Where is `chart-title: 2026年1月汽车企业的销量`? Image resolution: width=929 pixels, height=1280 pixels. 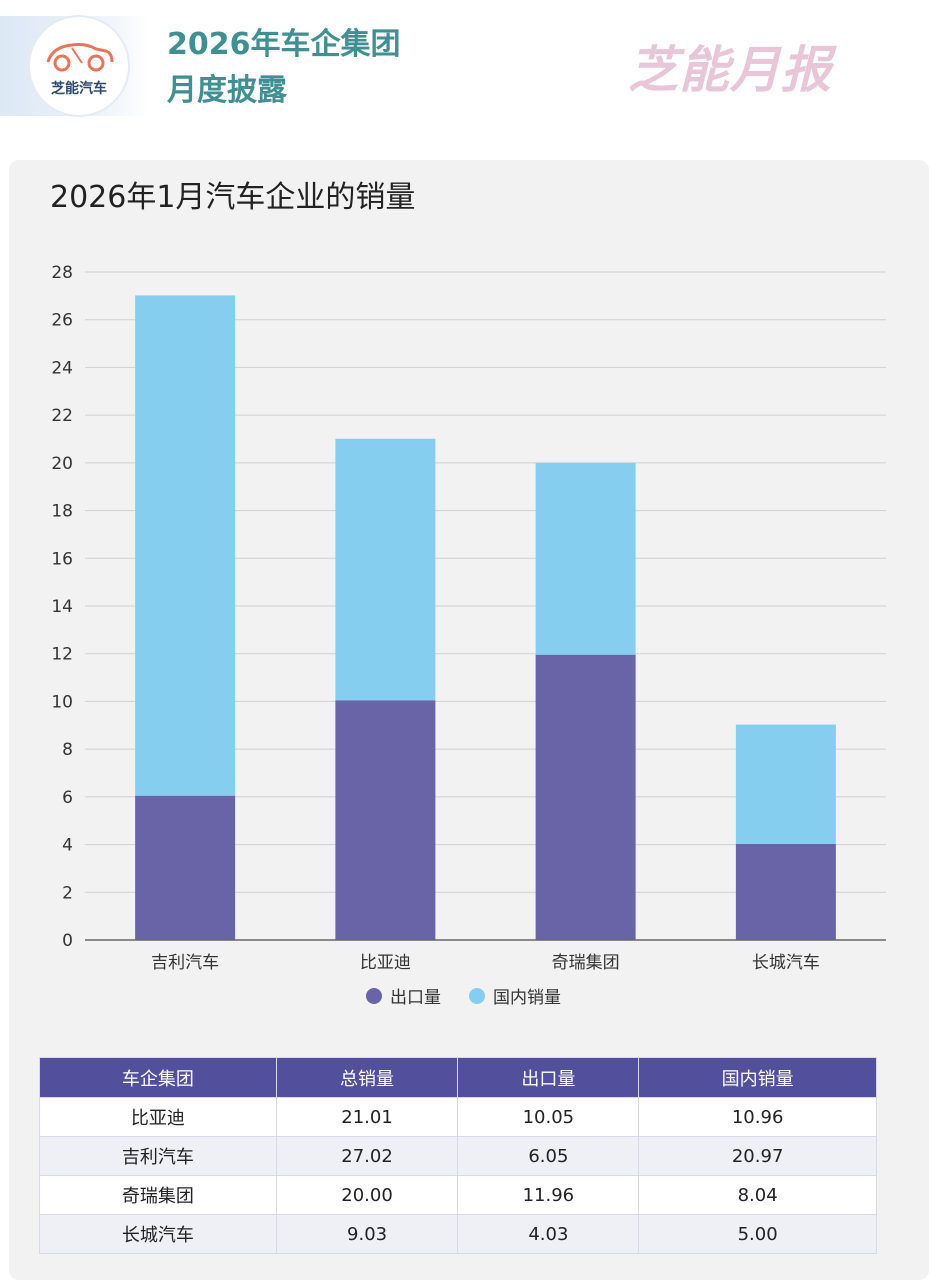
chart-title: 2026年1月汽车企业的销量 is located at coordinates (233, 197).